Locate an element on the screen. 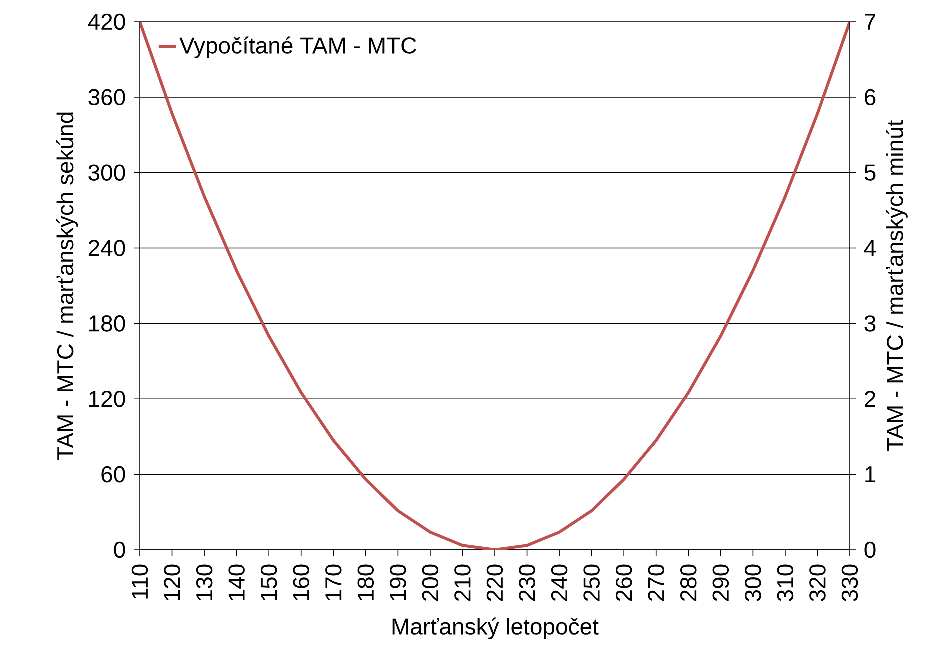  x-tick-label: 280 is located at coordinates (688, 583).